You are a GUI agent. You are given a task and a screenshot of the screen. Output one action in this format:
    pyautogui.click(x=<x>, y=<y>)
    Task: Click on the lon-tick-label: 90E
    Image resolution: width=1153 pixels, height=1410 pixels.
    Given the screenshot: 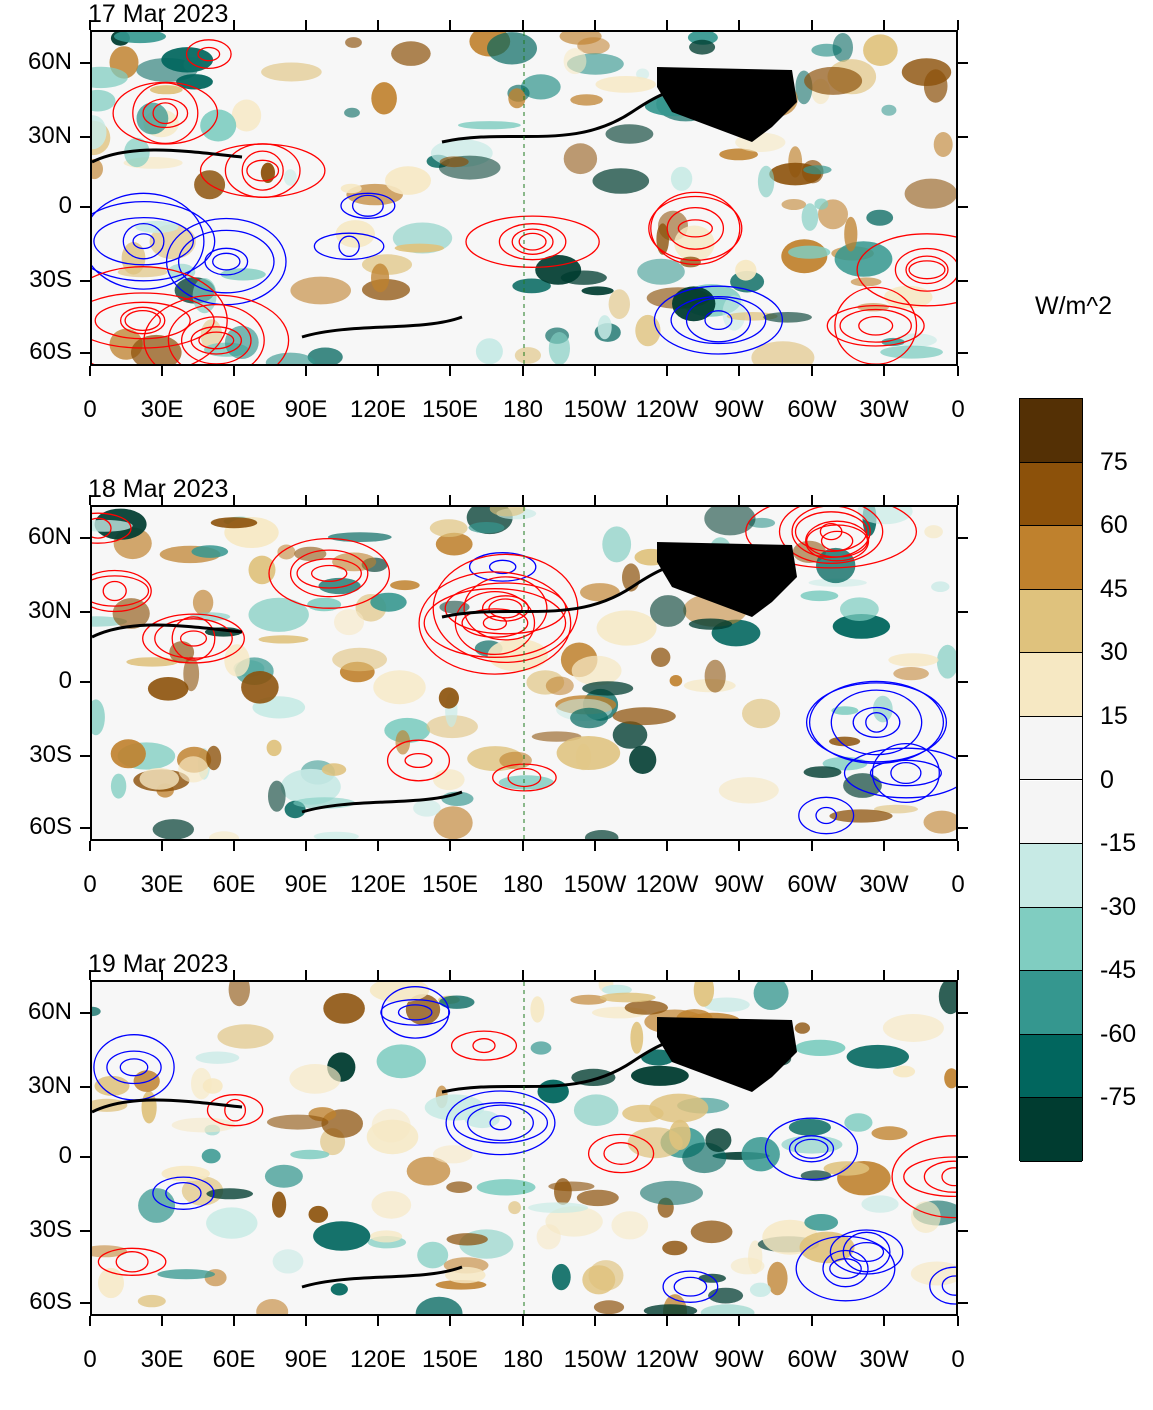 What is the action you would take?
    pyautogui.click(x=306, y=1359)
    